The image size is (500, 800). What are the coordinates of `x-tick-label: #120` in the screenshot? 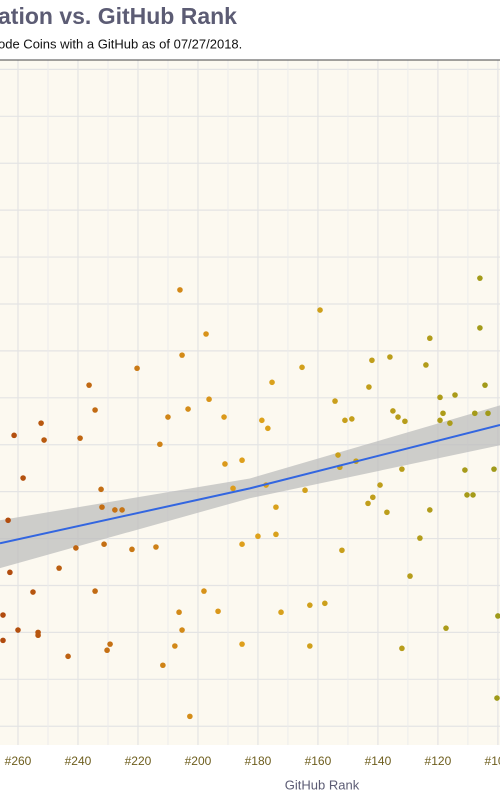 It's located at (438, 761).